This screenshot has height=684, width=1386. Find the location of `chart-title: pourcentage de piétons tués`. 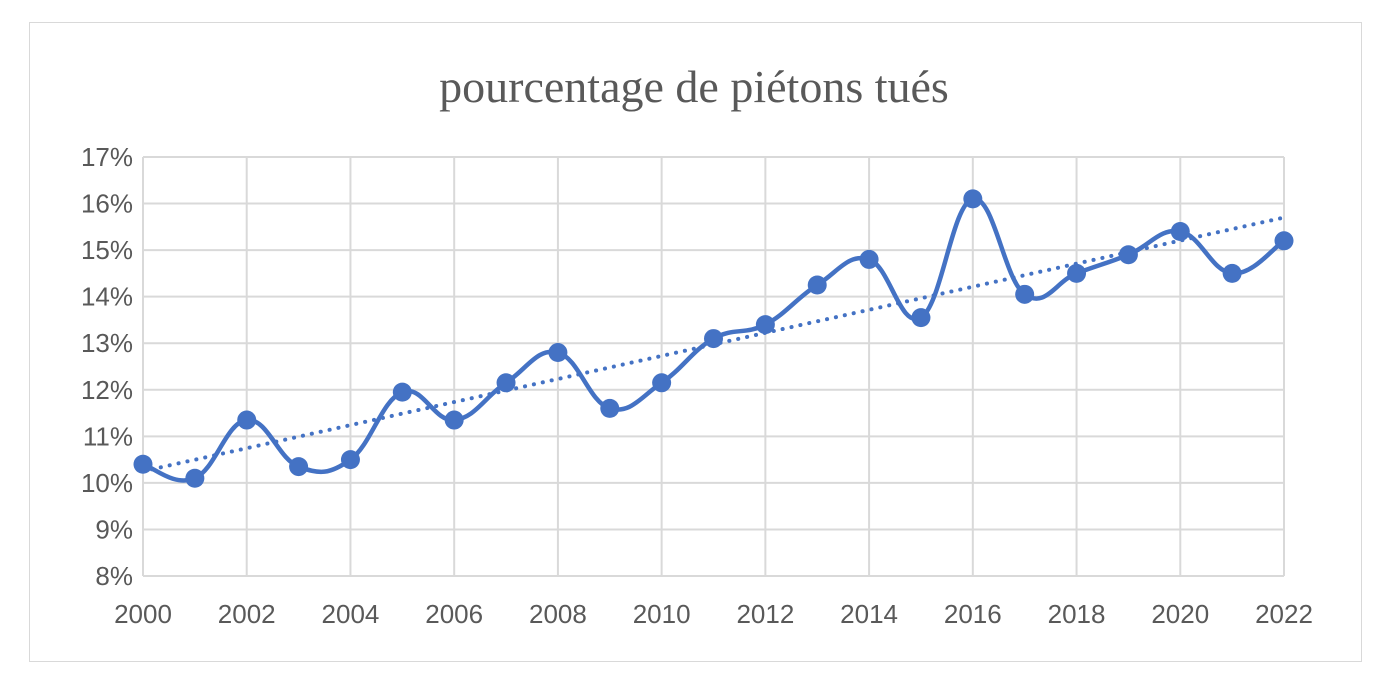

chart-title: pourcentage de piétons tués is located at coordinates (694, 86).